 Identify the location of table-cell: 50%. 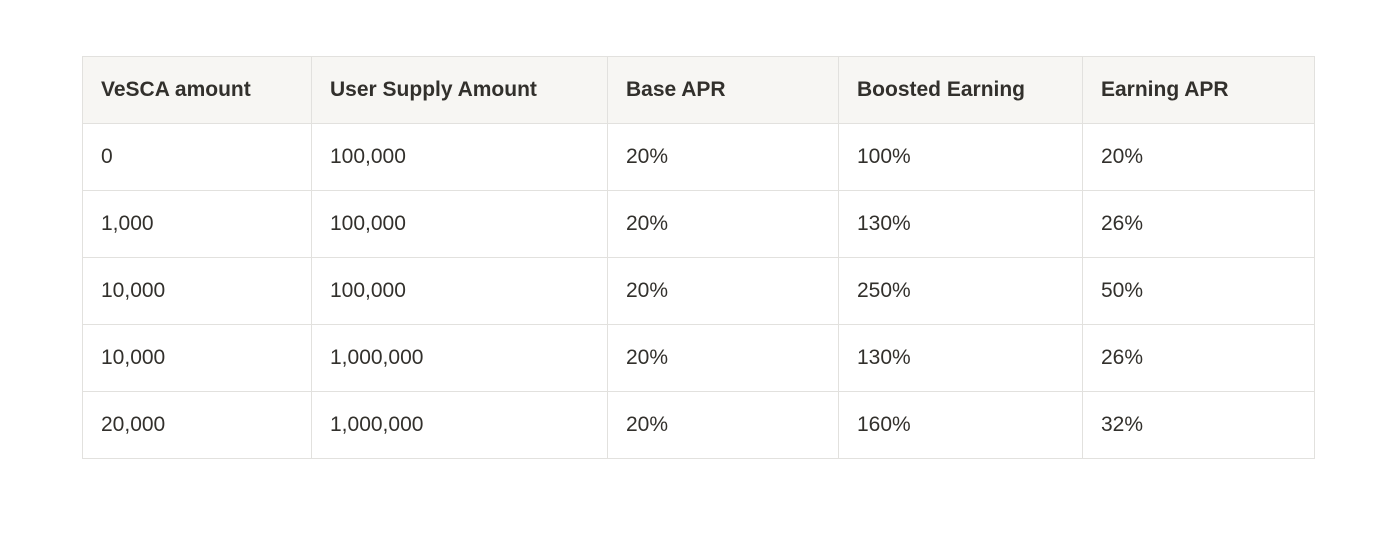
(1198, 291).